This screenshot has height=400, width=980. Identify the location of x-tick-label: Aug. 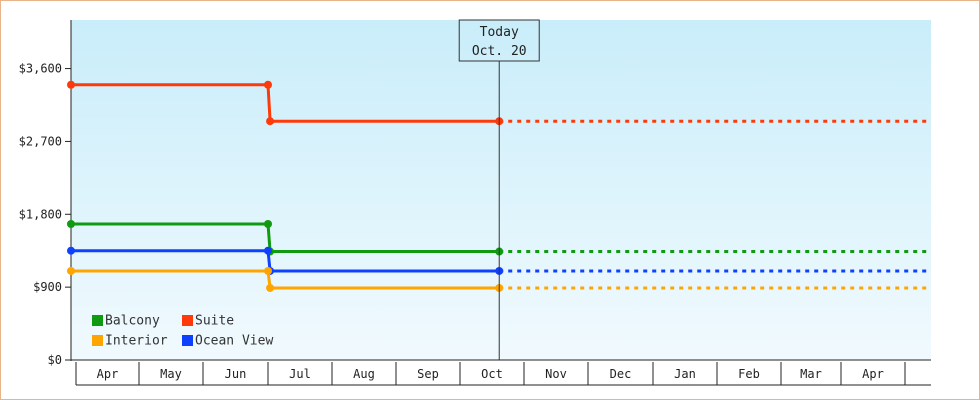
(364, 374).